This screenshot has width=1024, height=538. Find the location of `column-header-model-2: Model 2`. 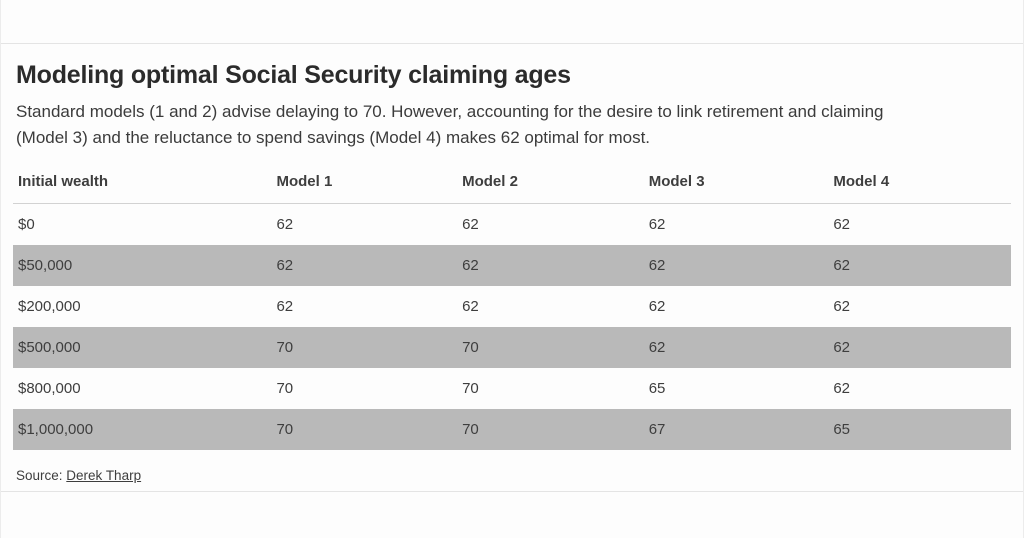

column-header-model-2: Model 2 is located at coordinates (550, 184).